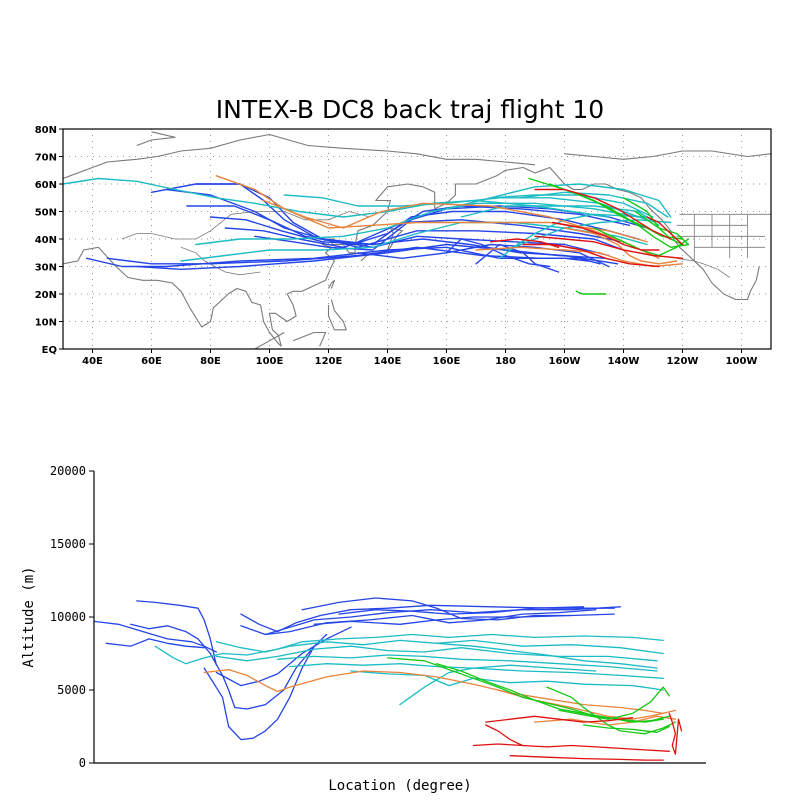 This screenshot has height=800, width=800. Describe the element at coordinates (46, 213) in the screenshot. I see `map-y-tick-label: 50N` at that location.